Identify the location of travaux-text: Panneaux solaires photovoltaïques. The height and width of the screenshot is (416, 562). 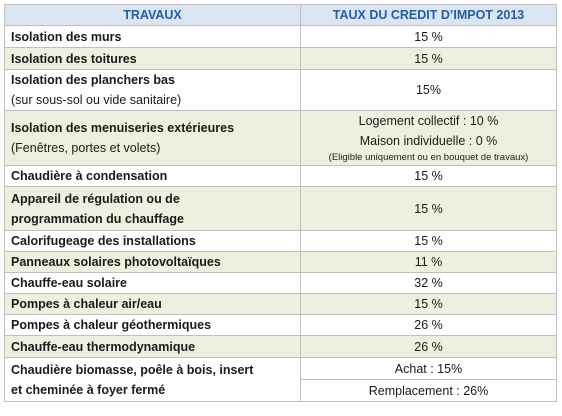
(116, 262).